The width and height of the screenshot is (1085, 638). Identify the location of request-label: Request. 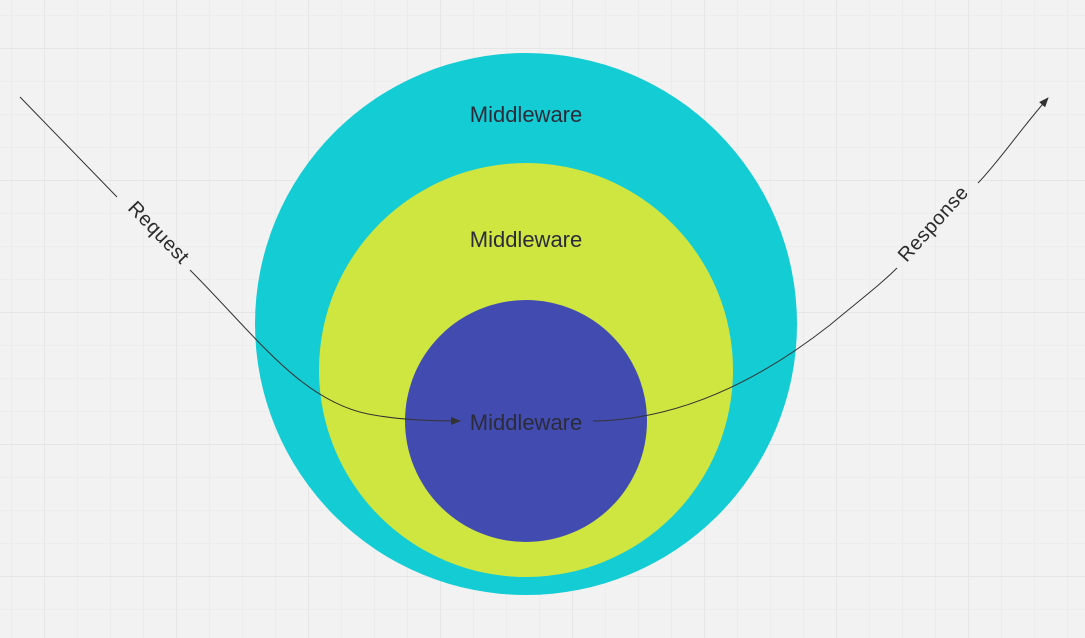
(158, 232).